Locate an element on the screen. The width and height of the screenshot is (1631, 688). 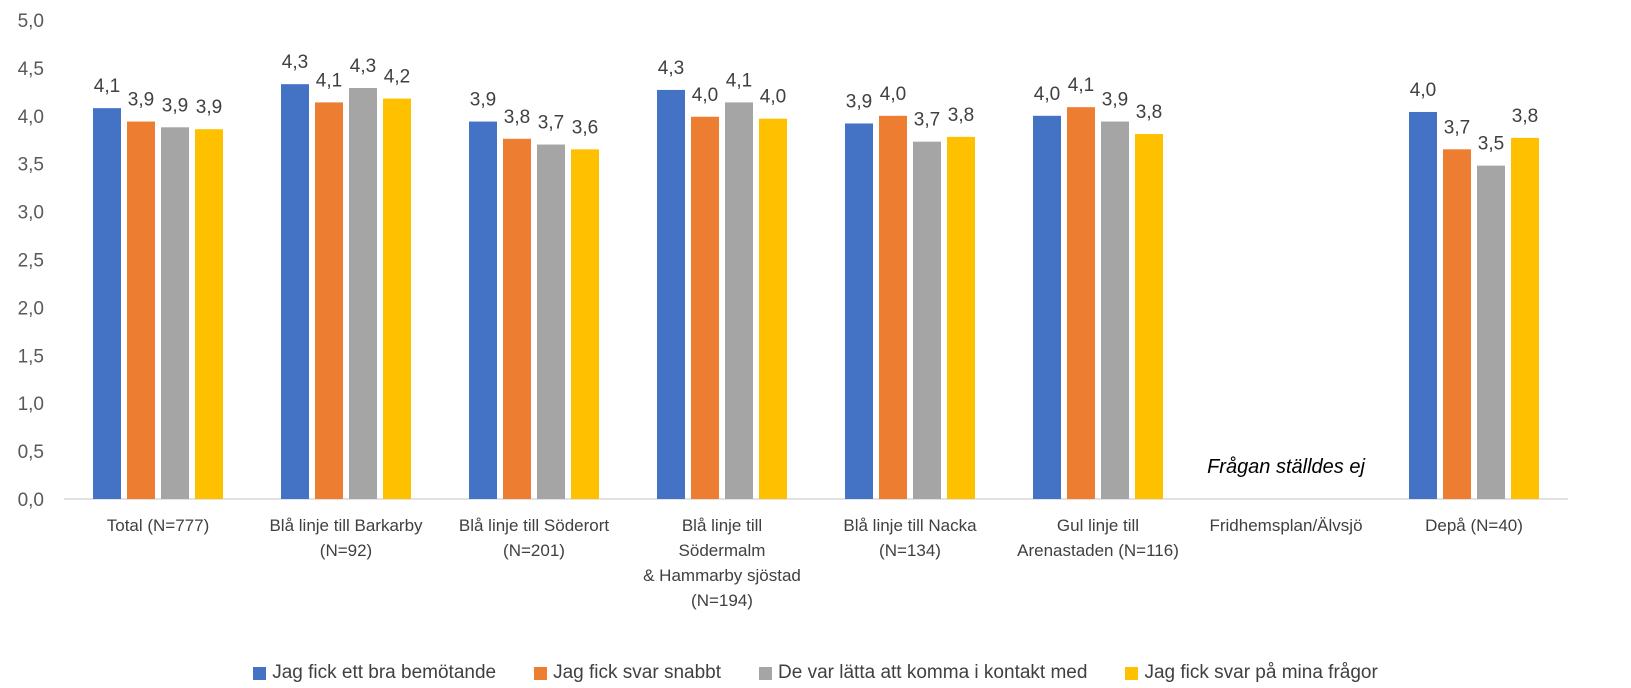
category-label: Blå linje till Barkarby (N=92) is located at coordinates (346, 538).